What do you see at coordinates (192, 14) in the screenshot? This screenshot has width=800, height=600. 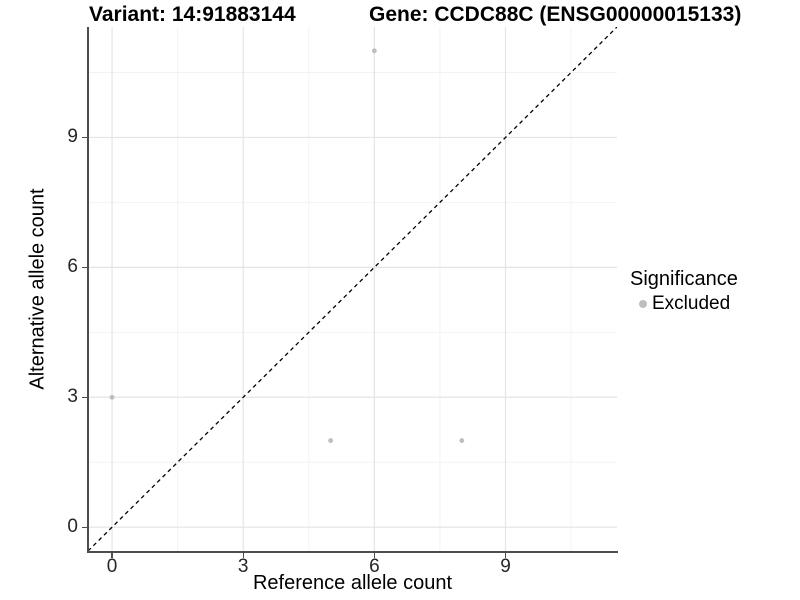 I see `plot-title-variant: Variant: 14:91883144` at bounding box center [192, 14].